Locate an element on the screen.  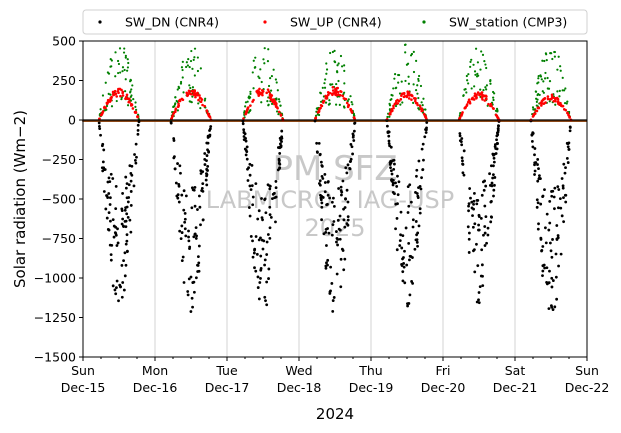
y-tick-label: −500 is located at coordinates (59, 199).